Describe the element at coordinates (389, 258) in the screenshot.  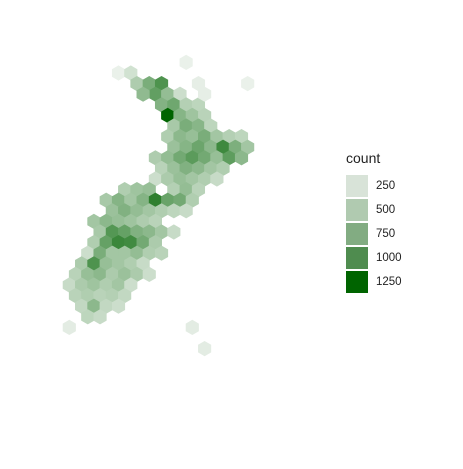
I see `legend-label: 1000` at that location.